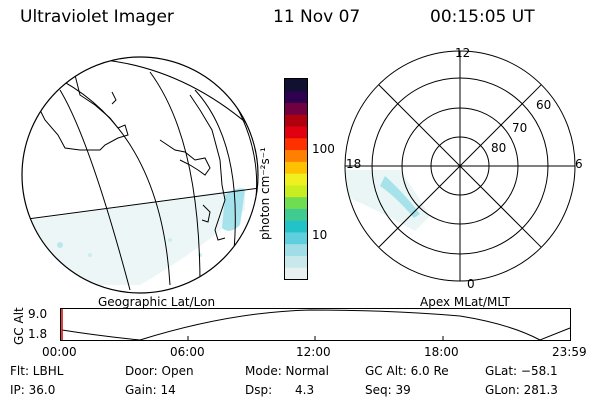 The image size is (600, 400). Describe the element at coordinates (33, 390) in the screenshot. I see `status-ip: IP: 36.0` at that location.